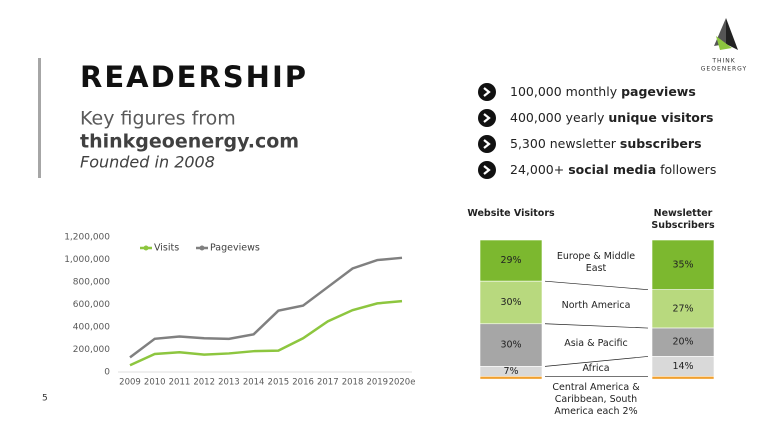 This screenshot has width=768, height=431. What do you see at coordinates (87, 238) in the screenshot?
I see `y-tick-label: 1,200,000` at bounding box center [87, 238].